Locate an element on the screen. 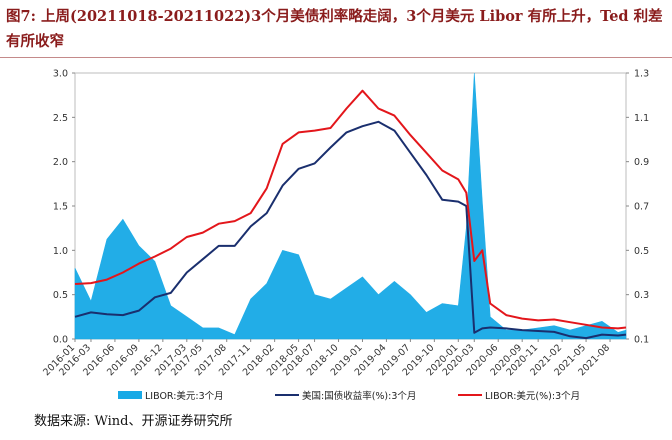 The image size is (672, 440). y-left-tick-label: 1.0 is located at coordinates (60, 251).